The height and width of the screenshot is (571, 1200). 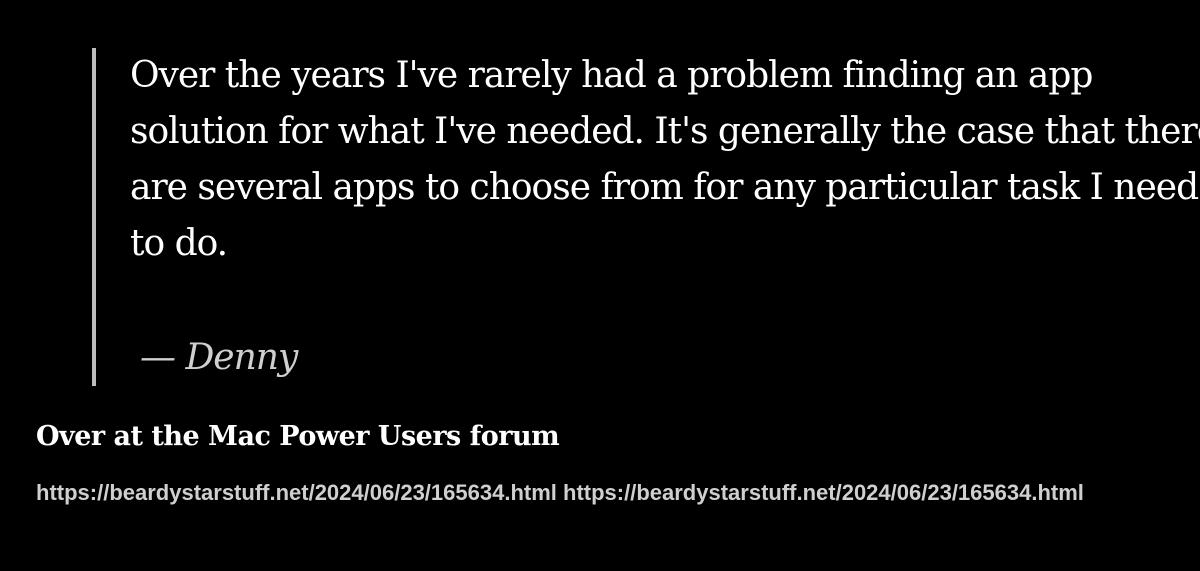 I want to click on quote-attribution: — Denny, so click(x=219, y=357).